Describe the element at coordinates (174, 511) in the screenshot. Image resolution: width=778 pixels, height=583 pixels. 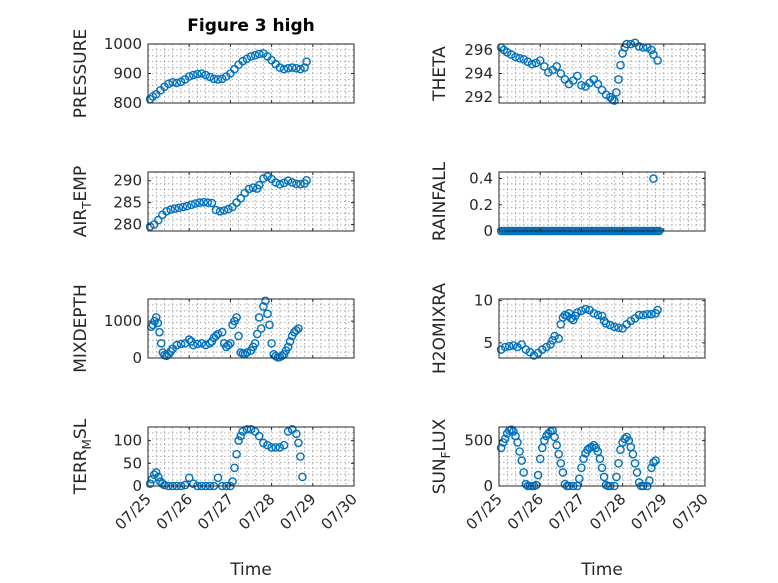
I see `x-tick-label: 07/26` at that location.